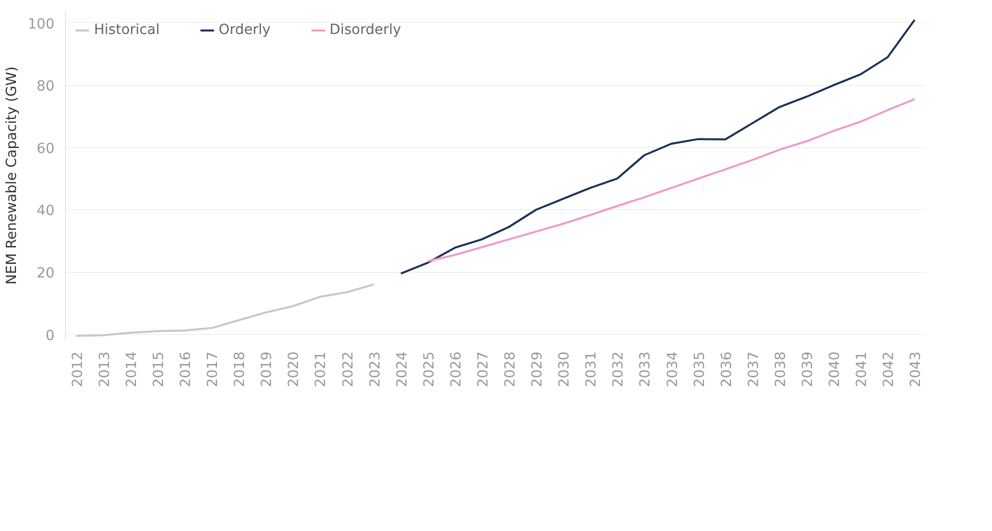  What do you see at coordinates (538, 369) in the screenshot?
I see `x-tick-label: 2029` at bounding box center [538, 369].